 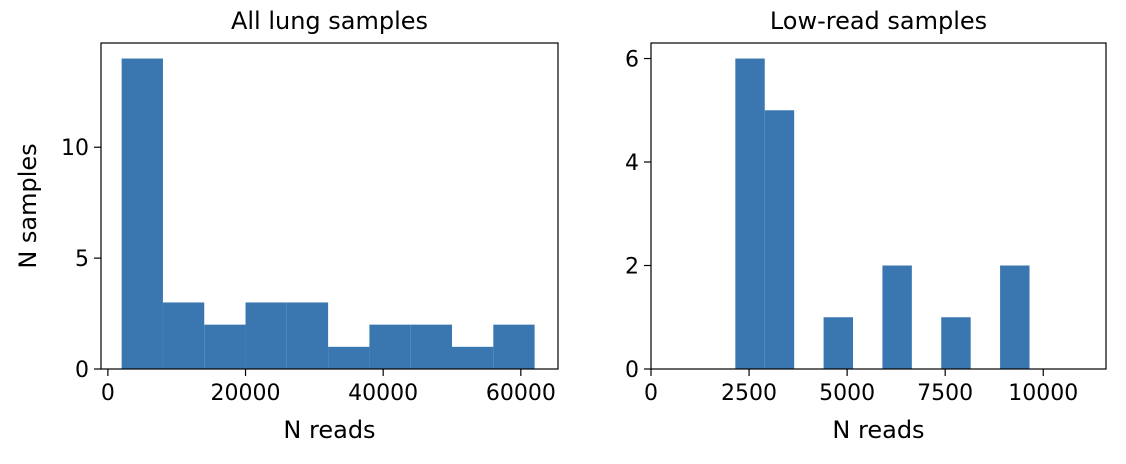 What do you see at coordinates (28, 205) in the screenshot?
I see `y-axis-label: N samples` at bounding box center [28, 205].